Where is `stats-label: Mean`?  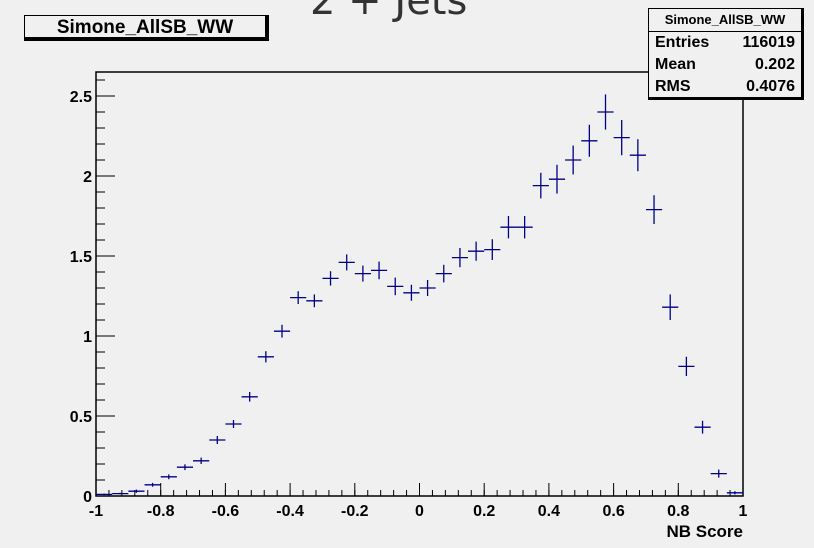
stats-label: Mean is located at coordinates (675, 64).